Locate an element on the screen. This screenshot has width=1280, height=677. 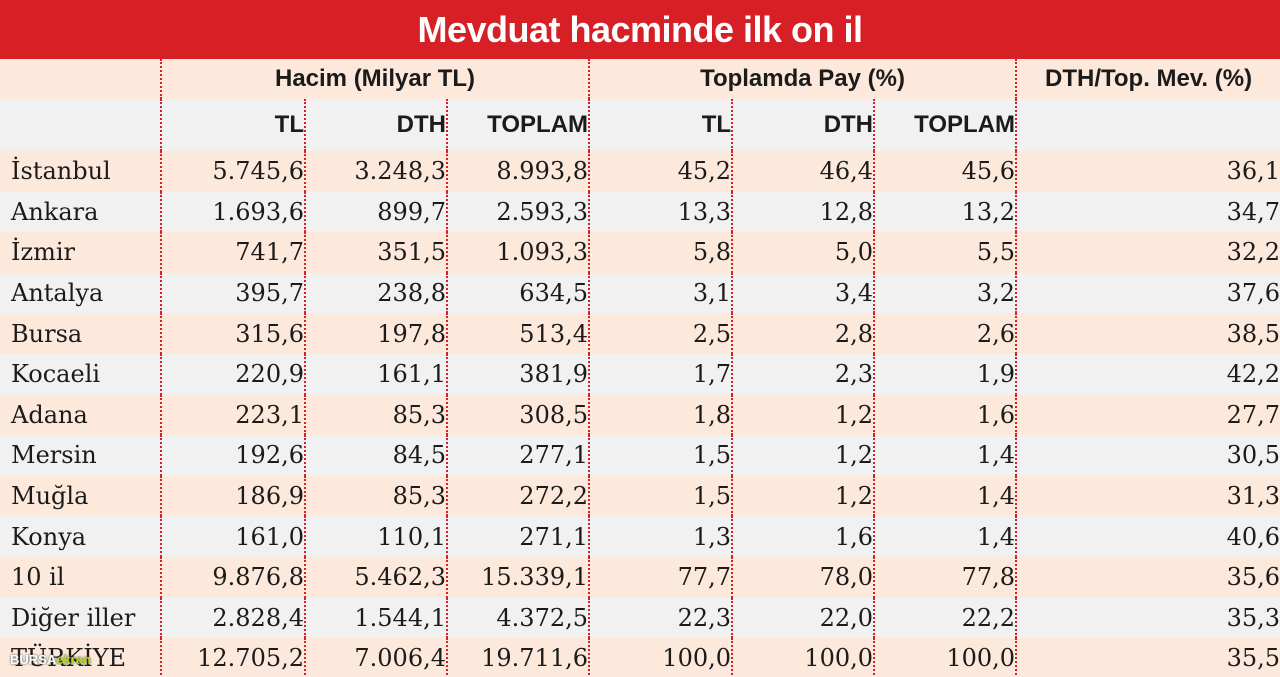
cell-dth-ratio: 35,5 is located at coordinates (1147, 657).